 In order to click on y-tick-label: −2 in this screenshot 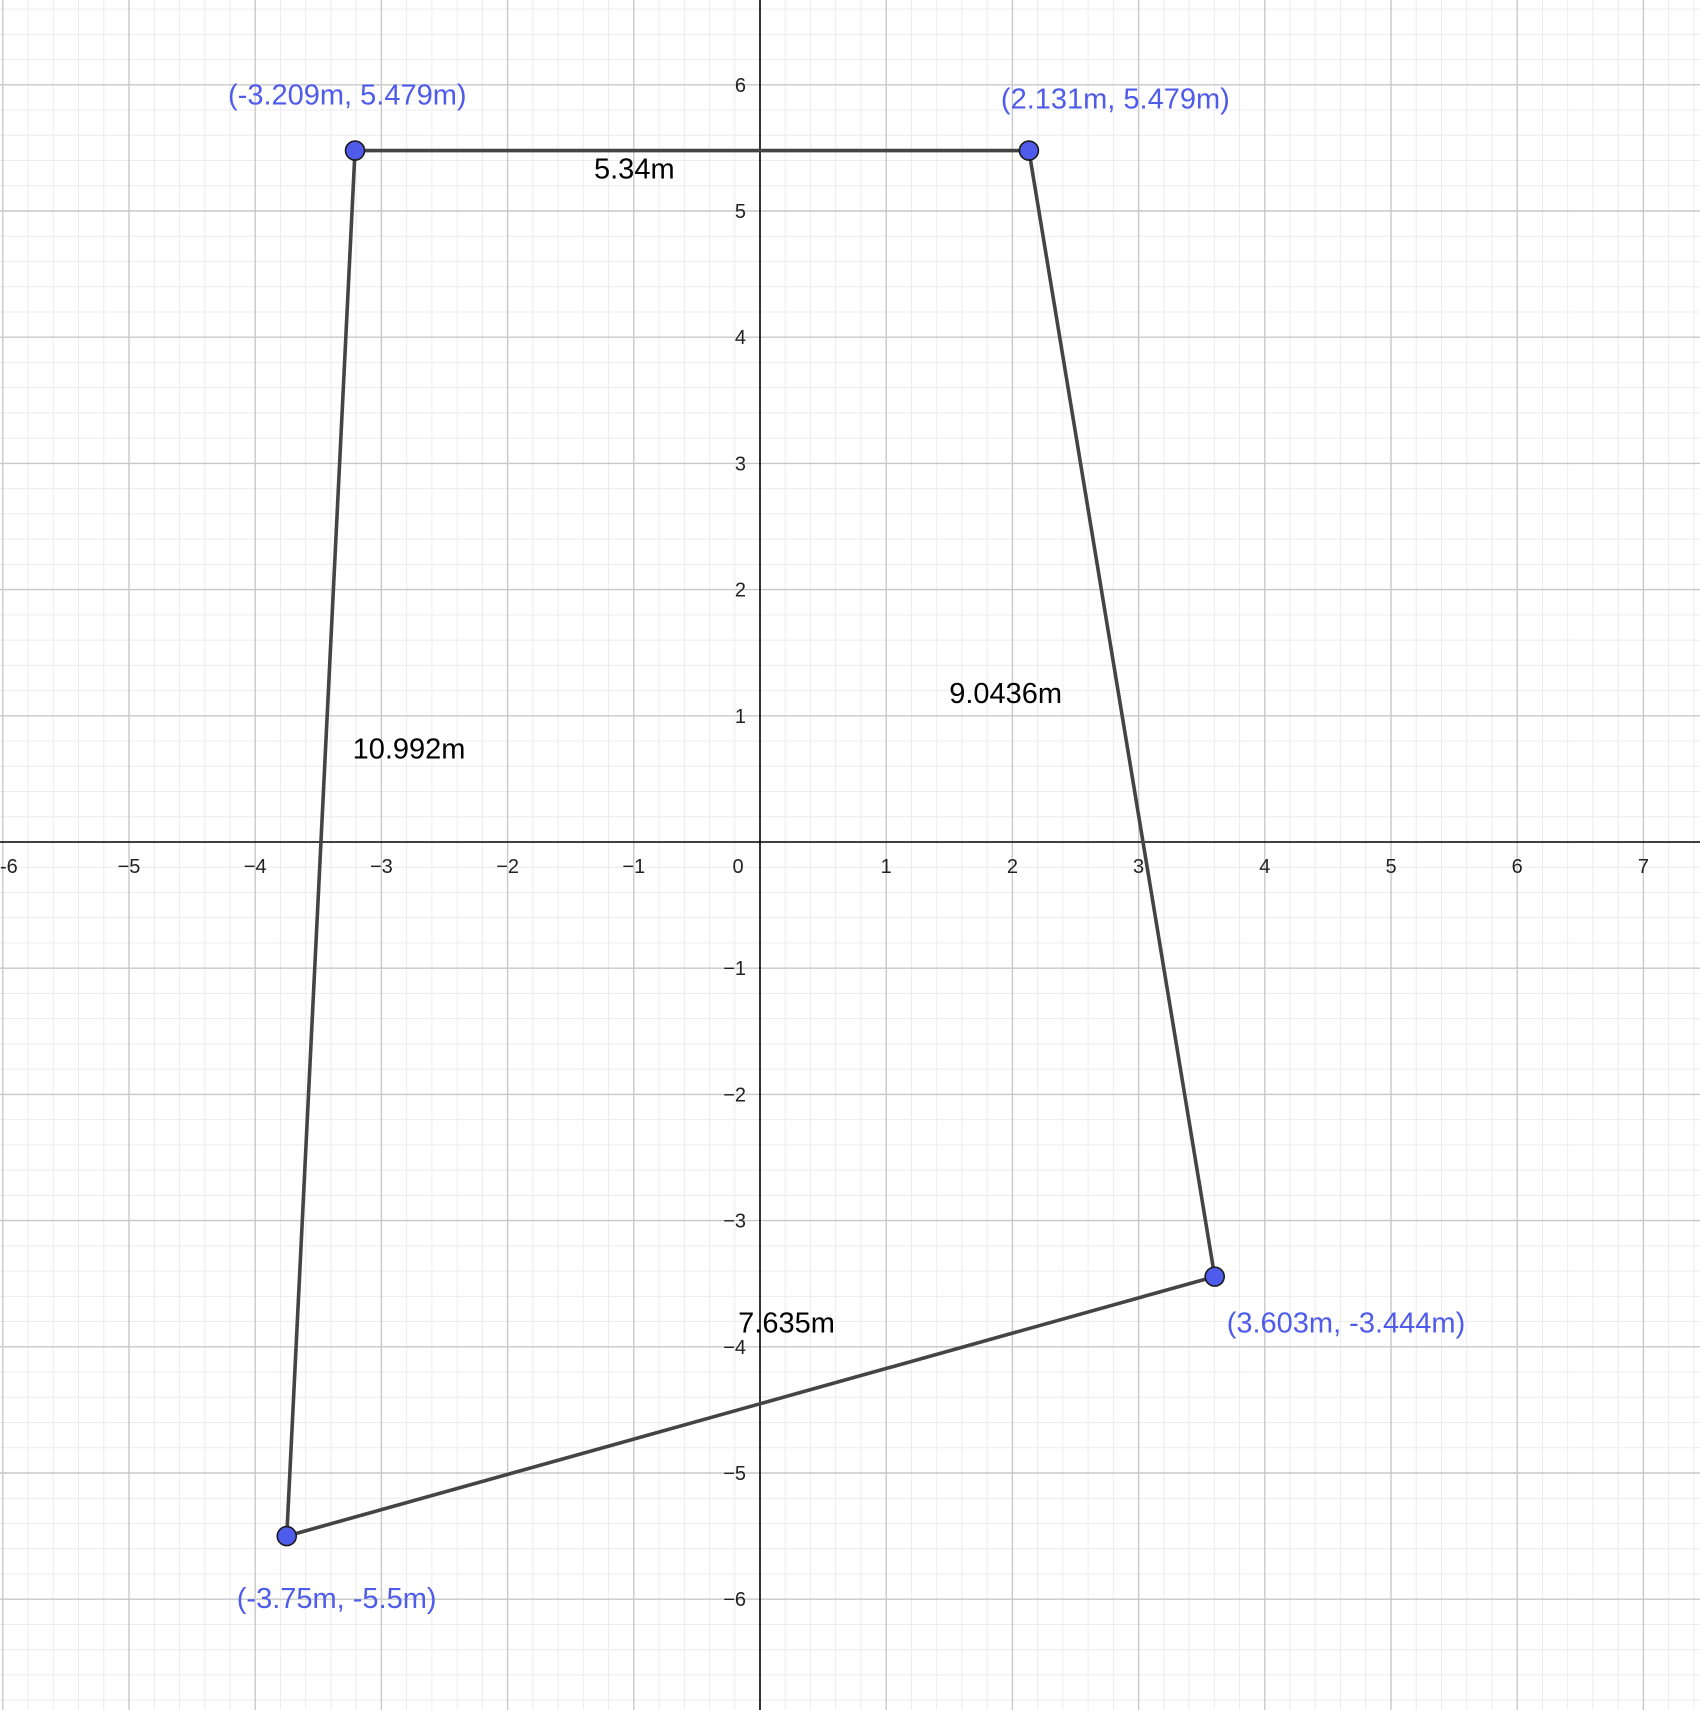, I will do `click(734, 1095)`.